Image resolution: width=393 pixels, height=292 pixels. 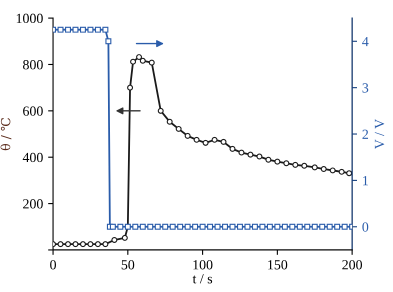 What do you see at coordinates (53, 265) in the screenshot?
I see `x-tick-label: 0` at bounding box center [53, 265].